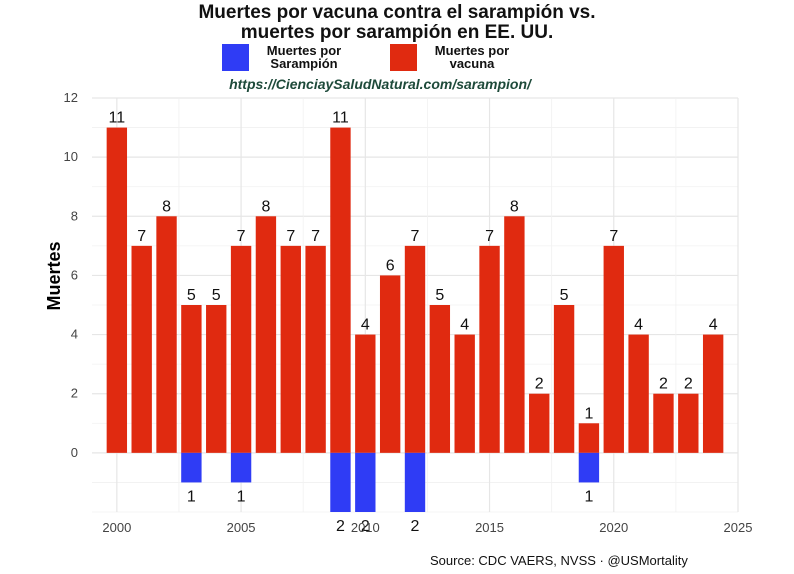  I want to click on bar-vaccine-2000, so click(117, 290).